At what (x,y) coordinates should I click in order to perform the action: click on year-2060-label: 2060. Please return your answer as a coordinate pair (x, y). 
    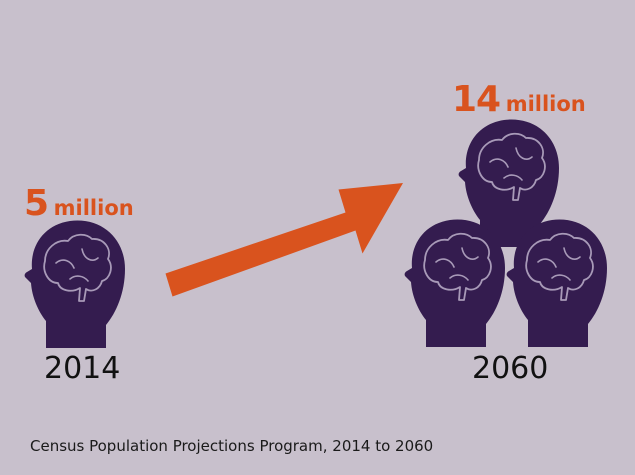
    Looking at the image, I should click on (510, 368).